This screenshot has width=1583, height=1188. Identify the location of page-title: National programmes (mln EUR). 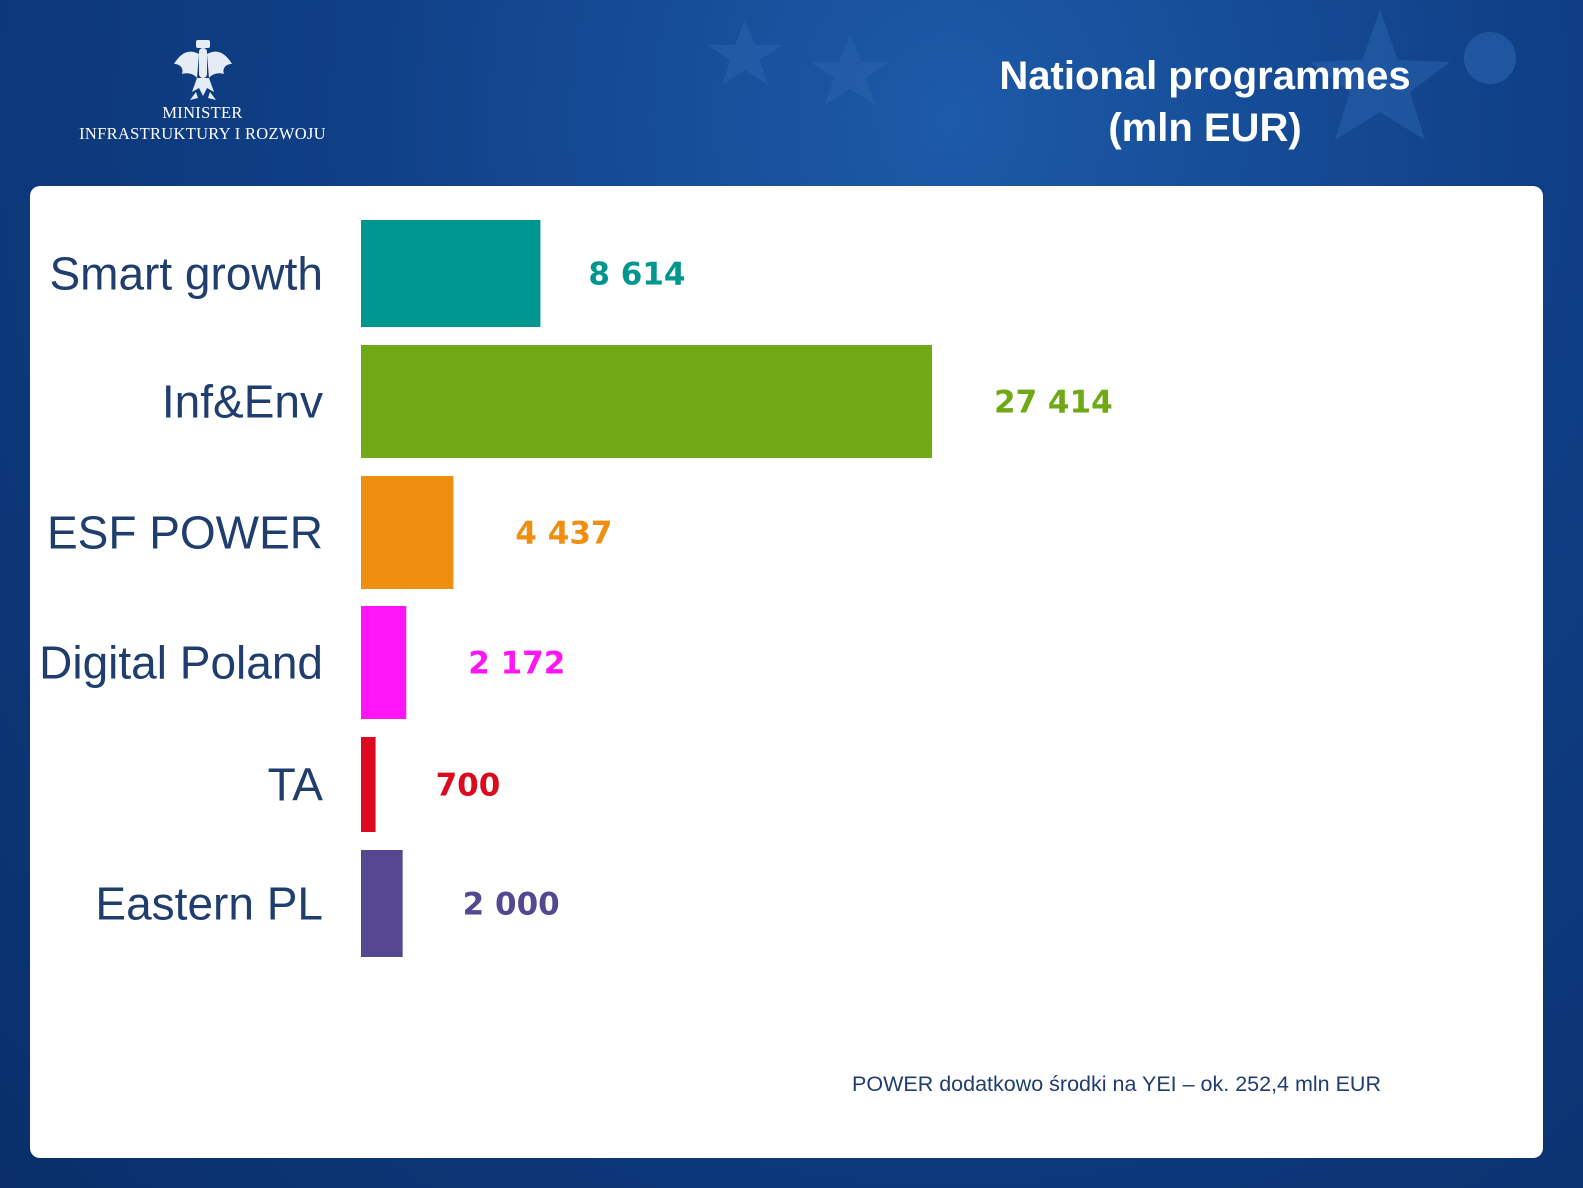
(1205, 102).